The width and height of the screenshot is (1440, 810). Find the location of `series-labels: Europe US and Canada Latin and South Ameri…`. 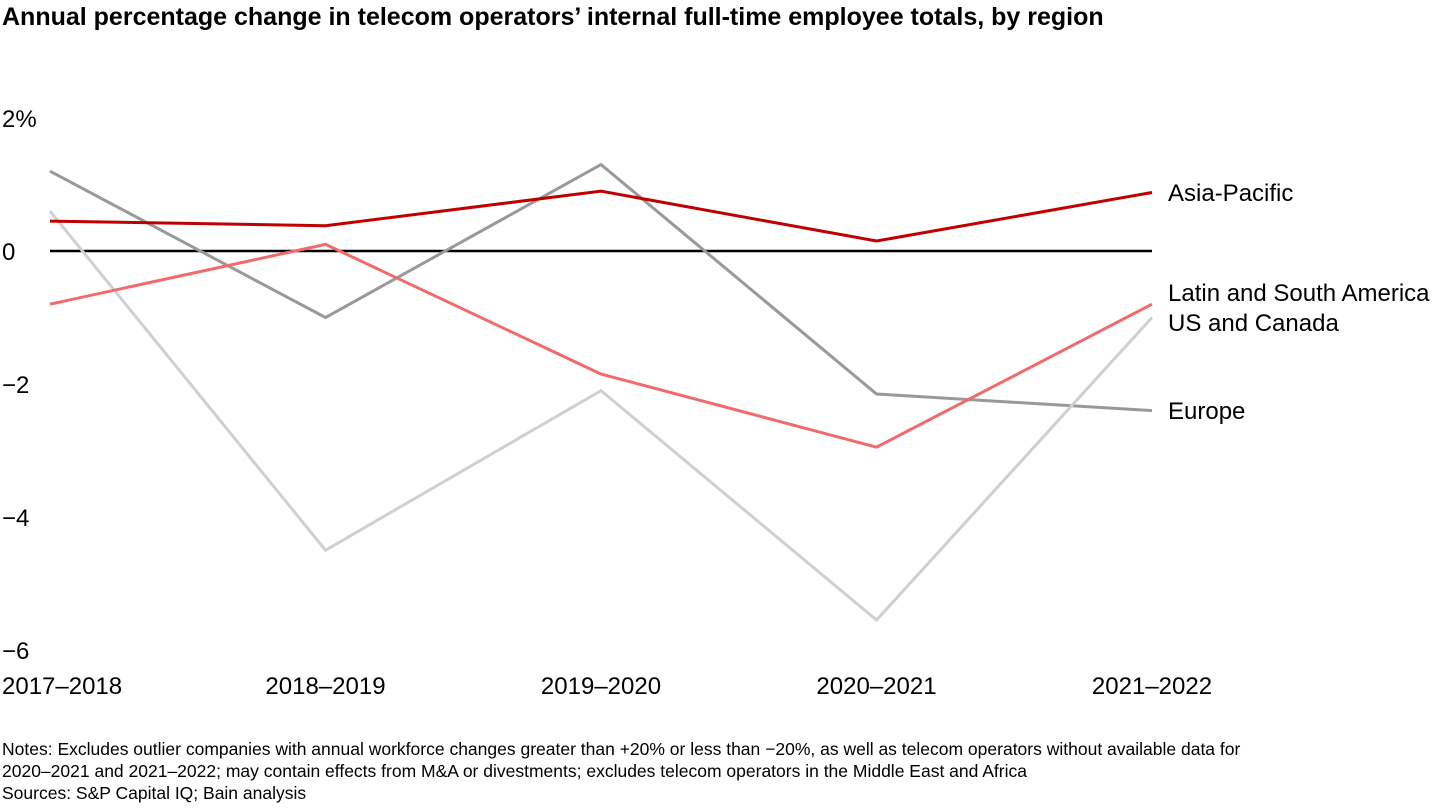

series-labels: Europe US and Canada Latin and South Ameri… is located at coordinates (1299, 302).